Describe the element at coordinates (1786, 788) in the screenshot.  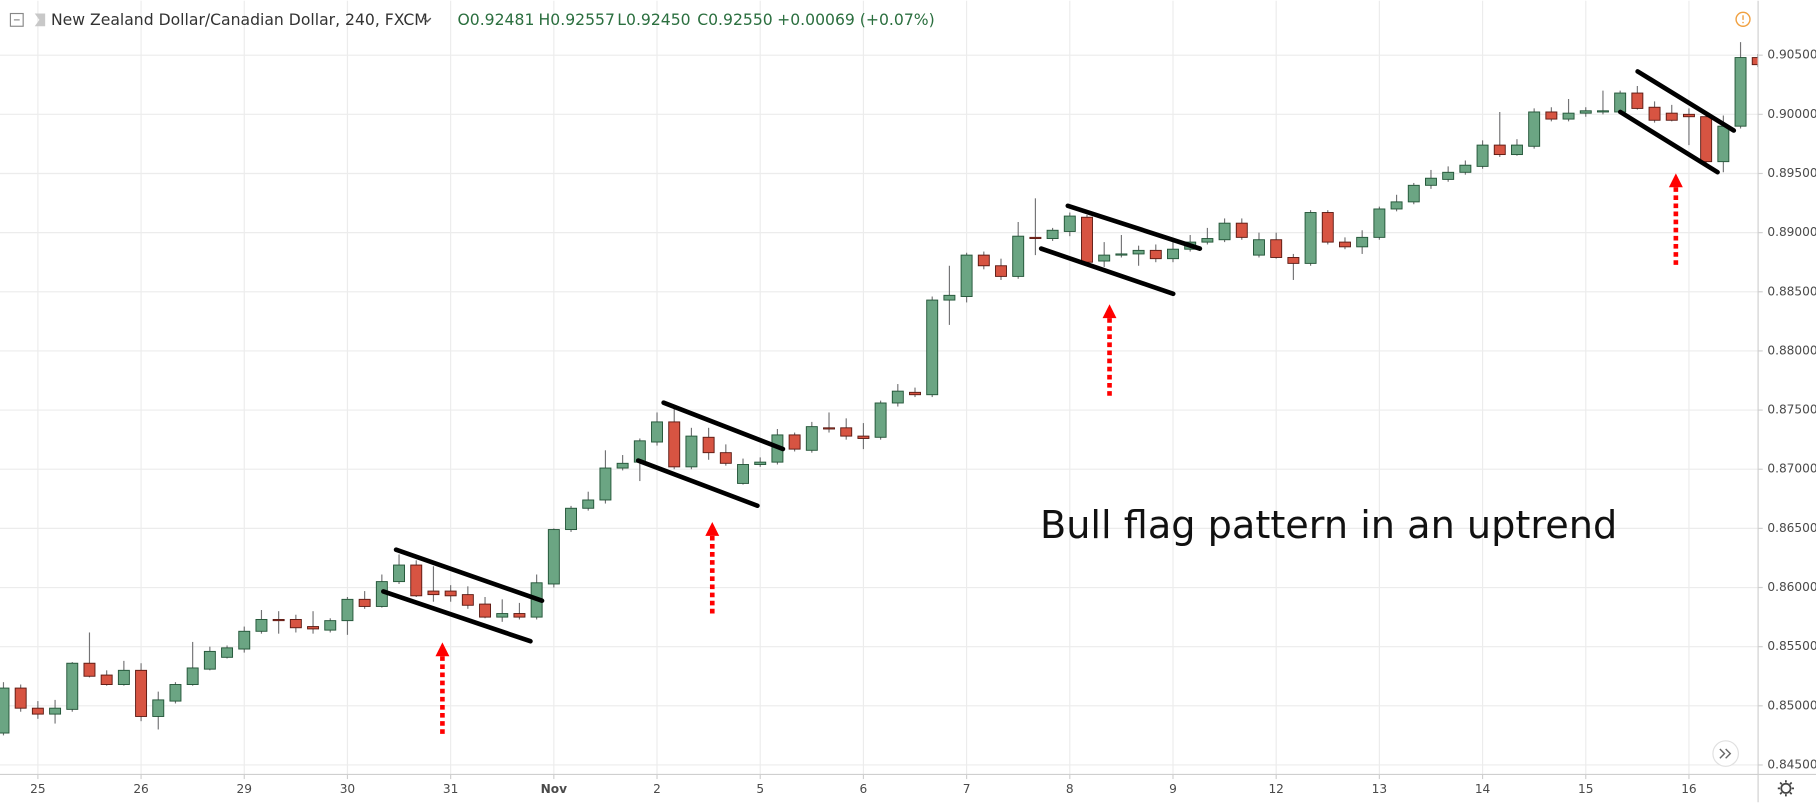
I see `settings-button` at that location.